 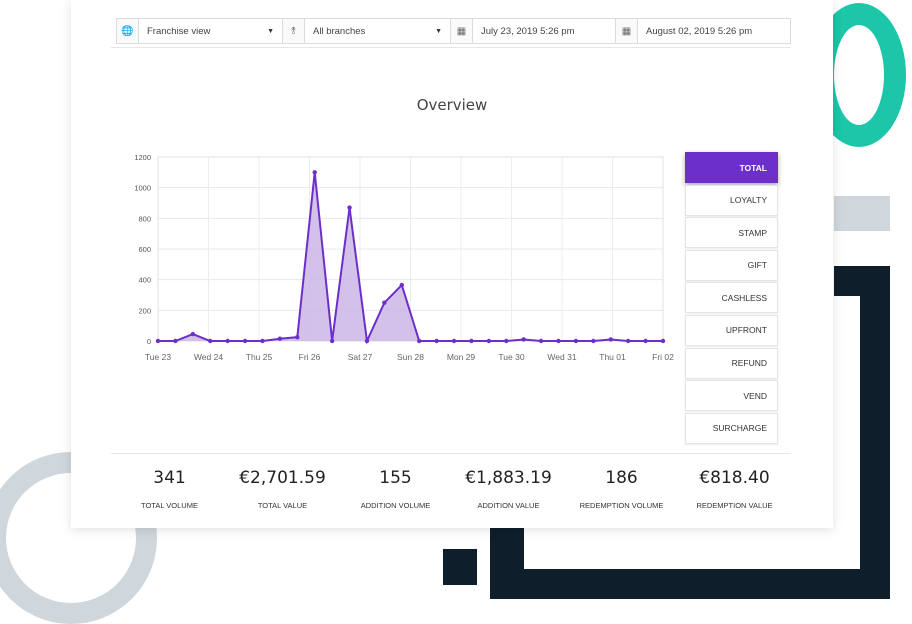 What do you see at coordinates (169, 489) in the screenshot?
I see `stat-total-volume: 341 TOTAL VOLUME` at bounding box center [169, 489].